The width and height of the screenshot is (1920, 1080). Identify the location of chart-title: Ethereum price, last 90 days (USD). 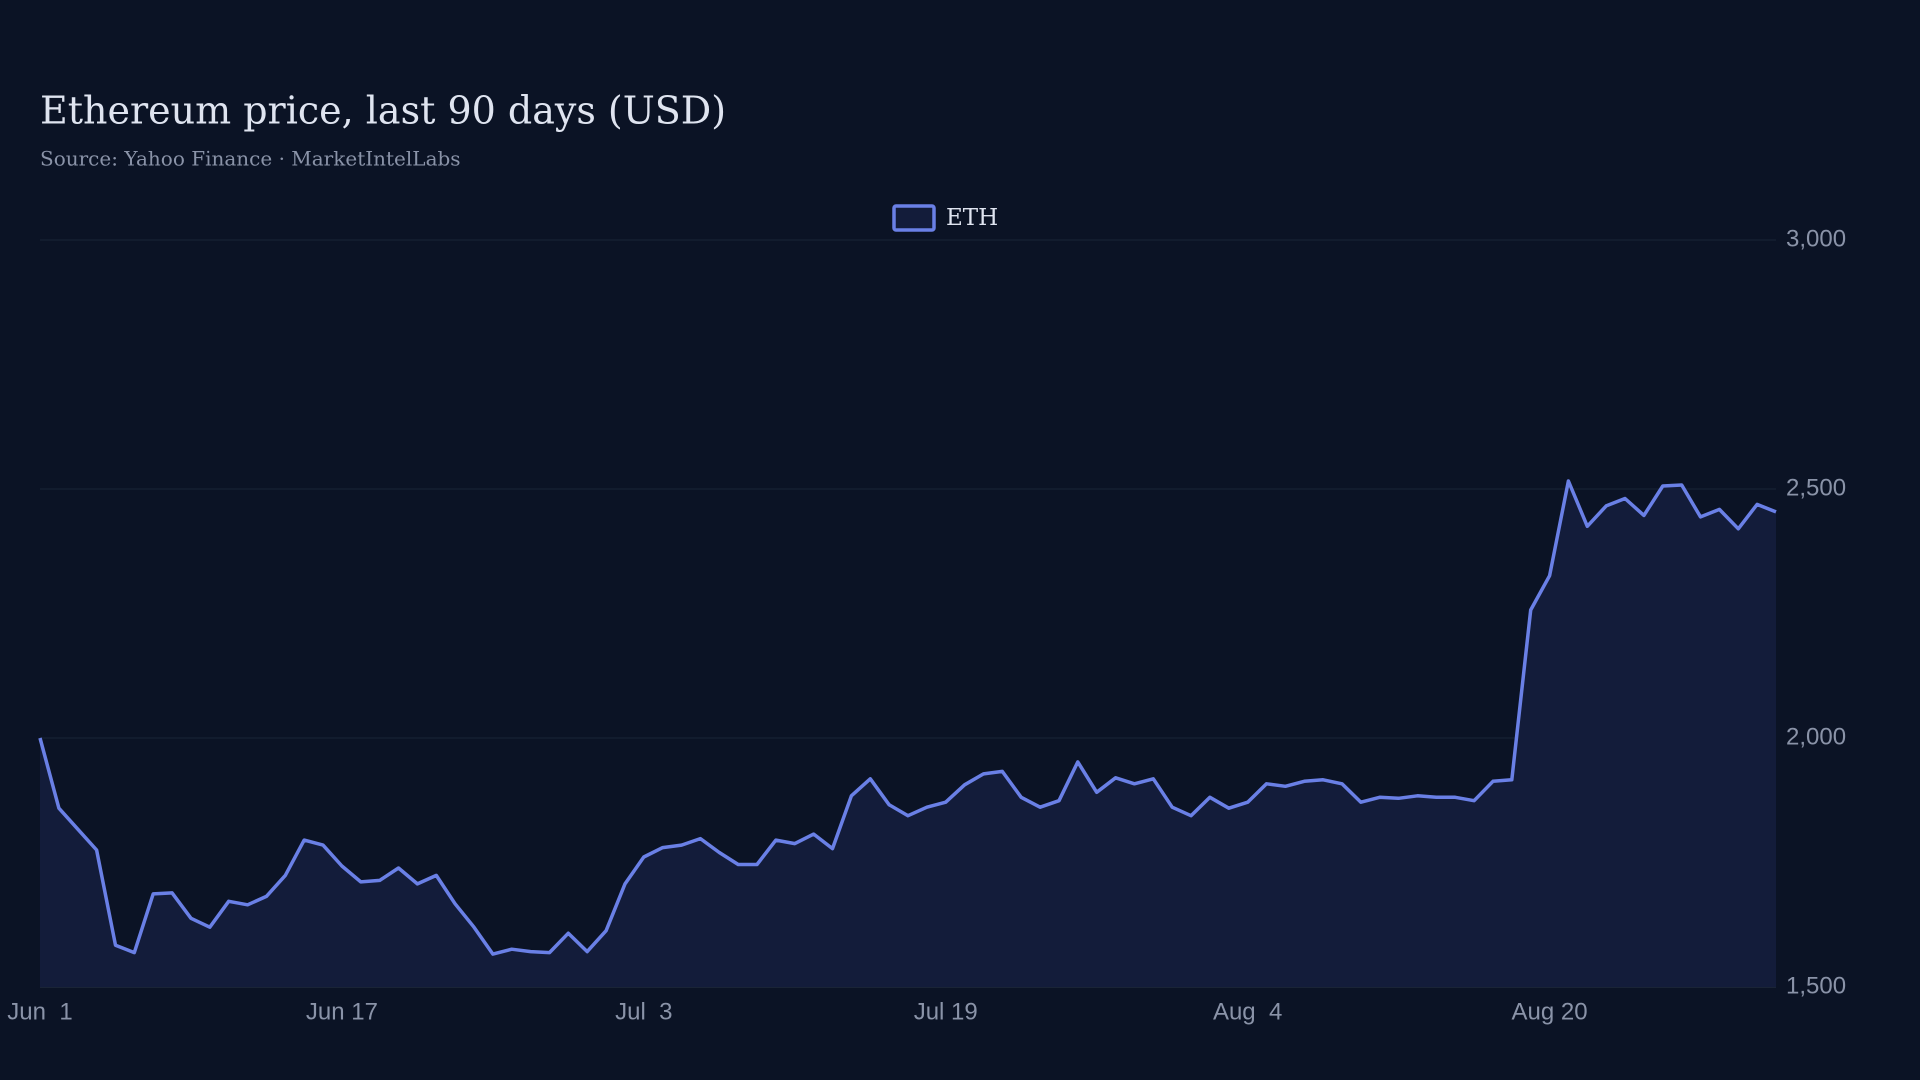
(383, 111).